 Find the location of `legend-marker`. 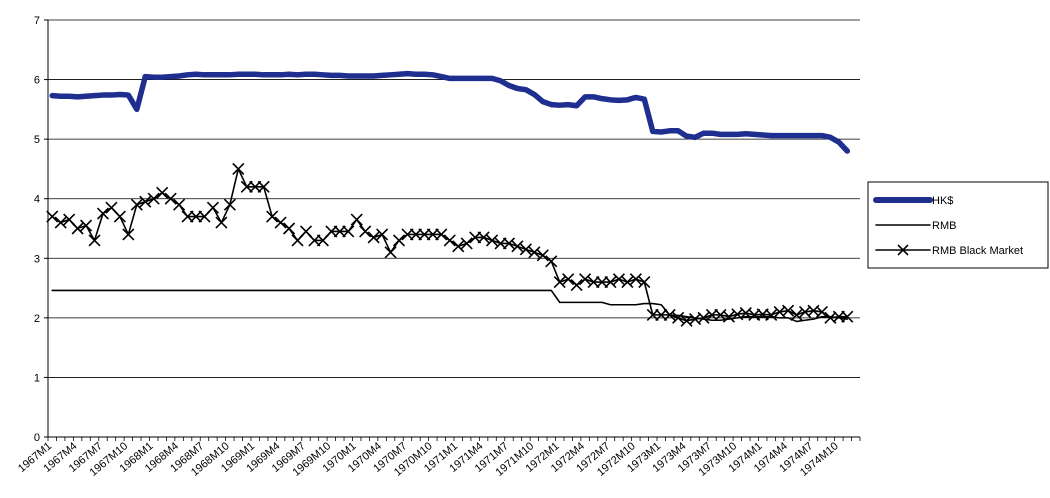

legend-marker is located at coordinates (903, 250).